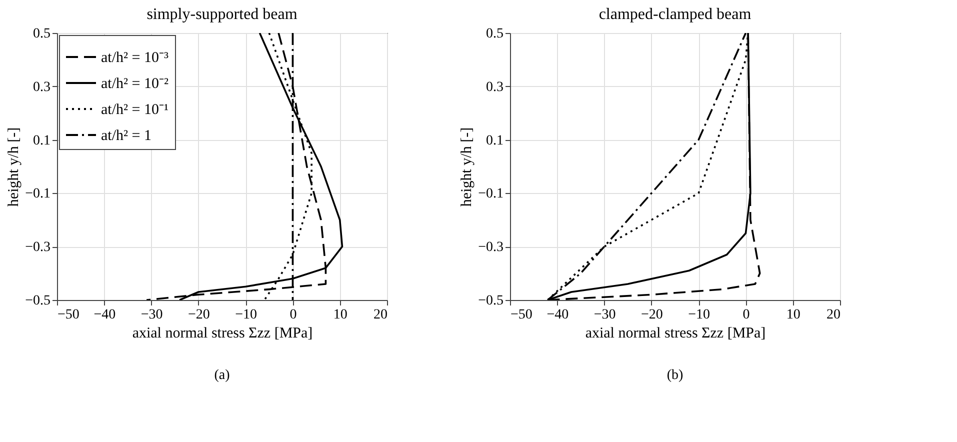 Image resolution: width=957 pixels, height=442 pixels. Describe the element at coordinates (126, 136) in the screenshot. I see `legend-label: at/h² = 1` at that location.